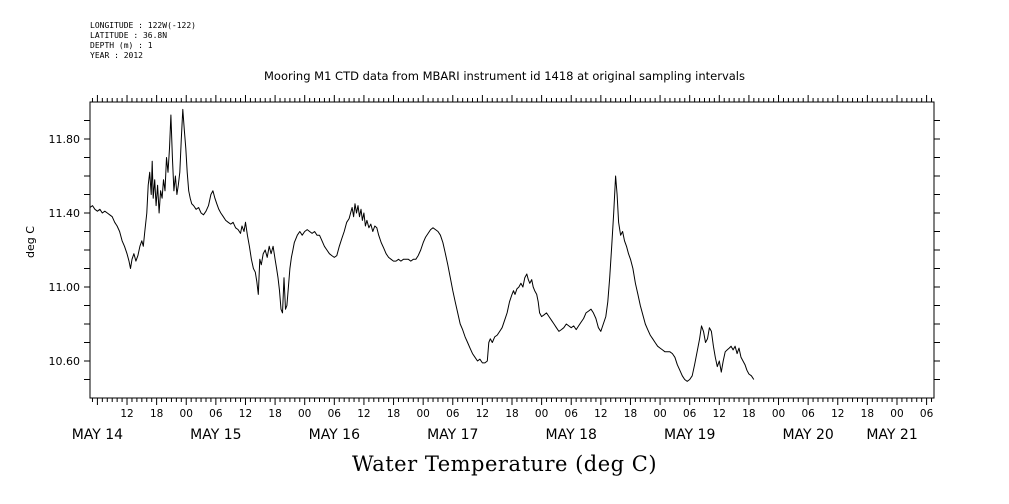 This screenshot has height=504, width=1009. Describe the element at coordinates (807, 435) in the screenshot. I see `x-day-label: MAY 20` at that location.